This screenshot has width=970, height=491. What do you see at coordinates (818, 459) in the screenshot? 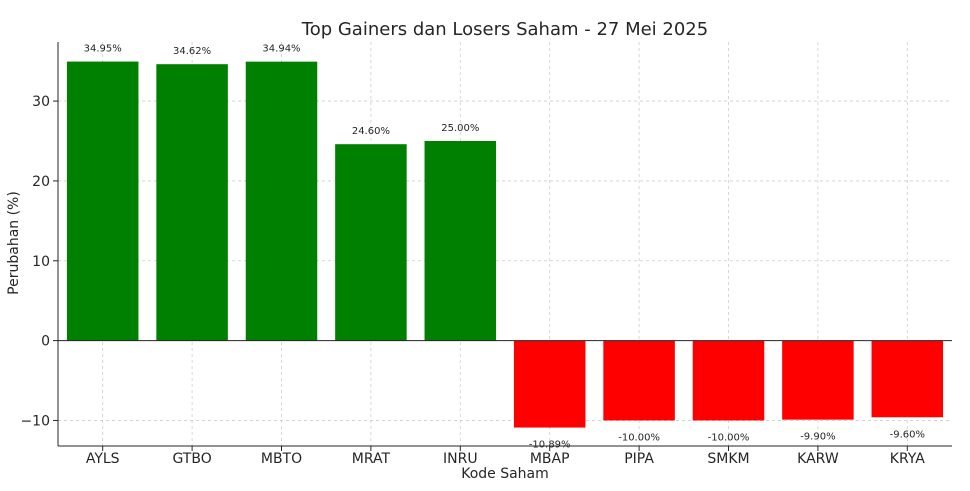
I see `x-tick-label: KARW` at bounding box center [818, 459].